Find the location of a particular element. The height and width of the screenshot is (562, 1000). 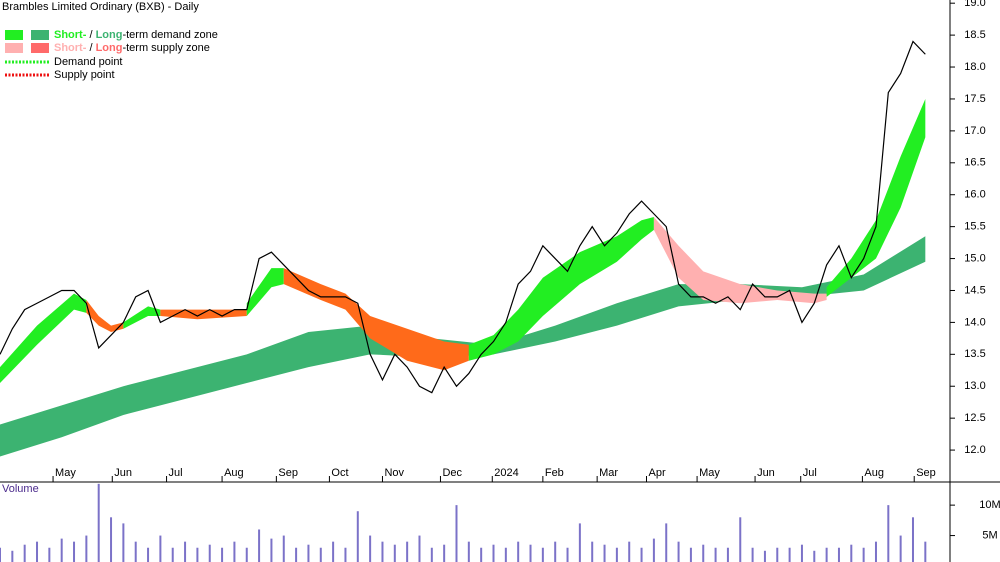

x-tick-label: Mar is located at coordinates (608, 473).